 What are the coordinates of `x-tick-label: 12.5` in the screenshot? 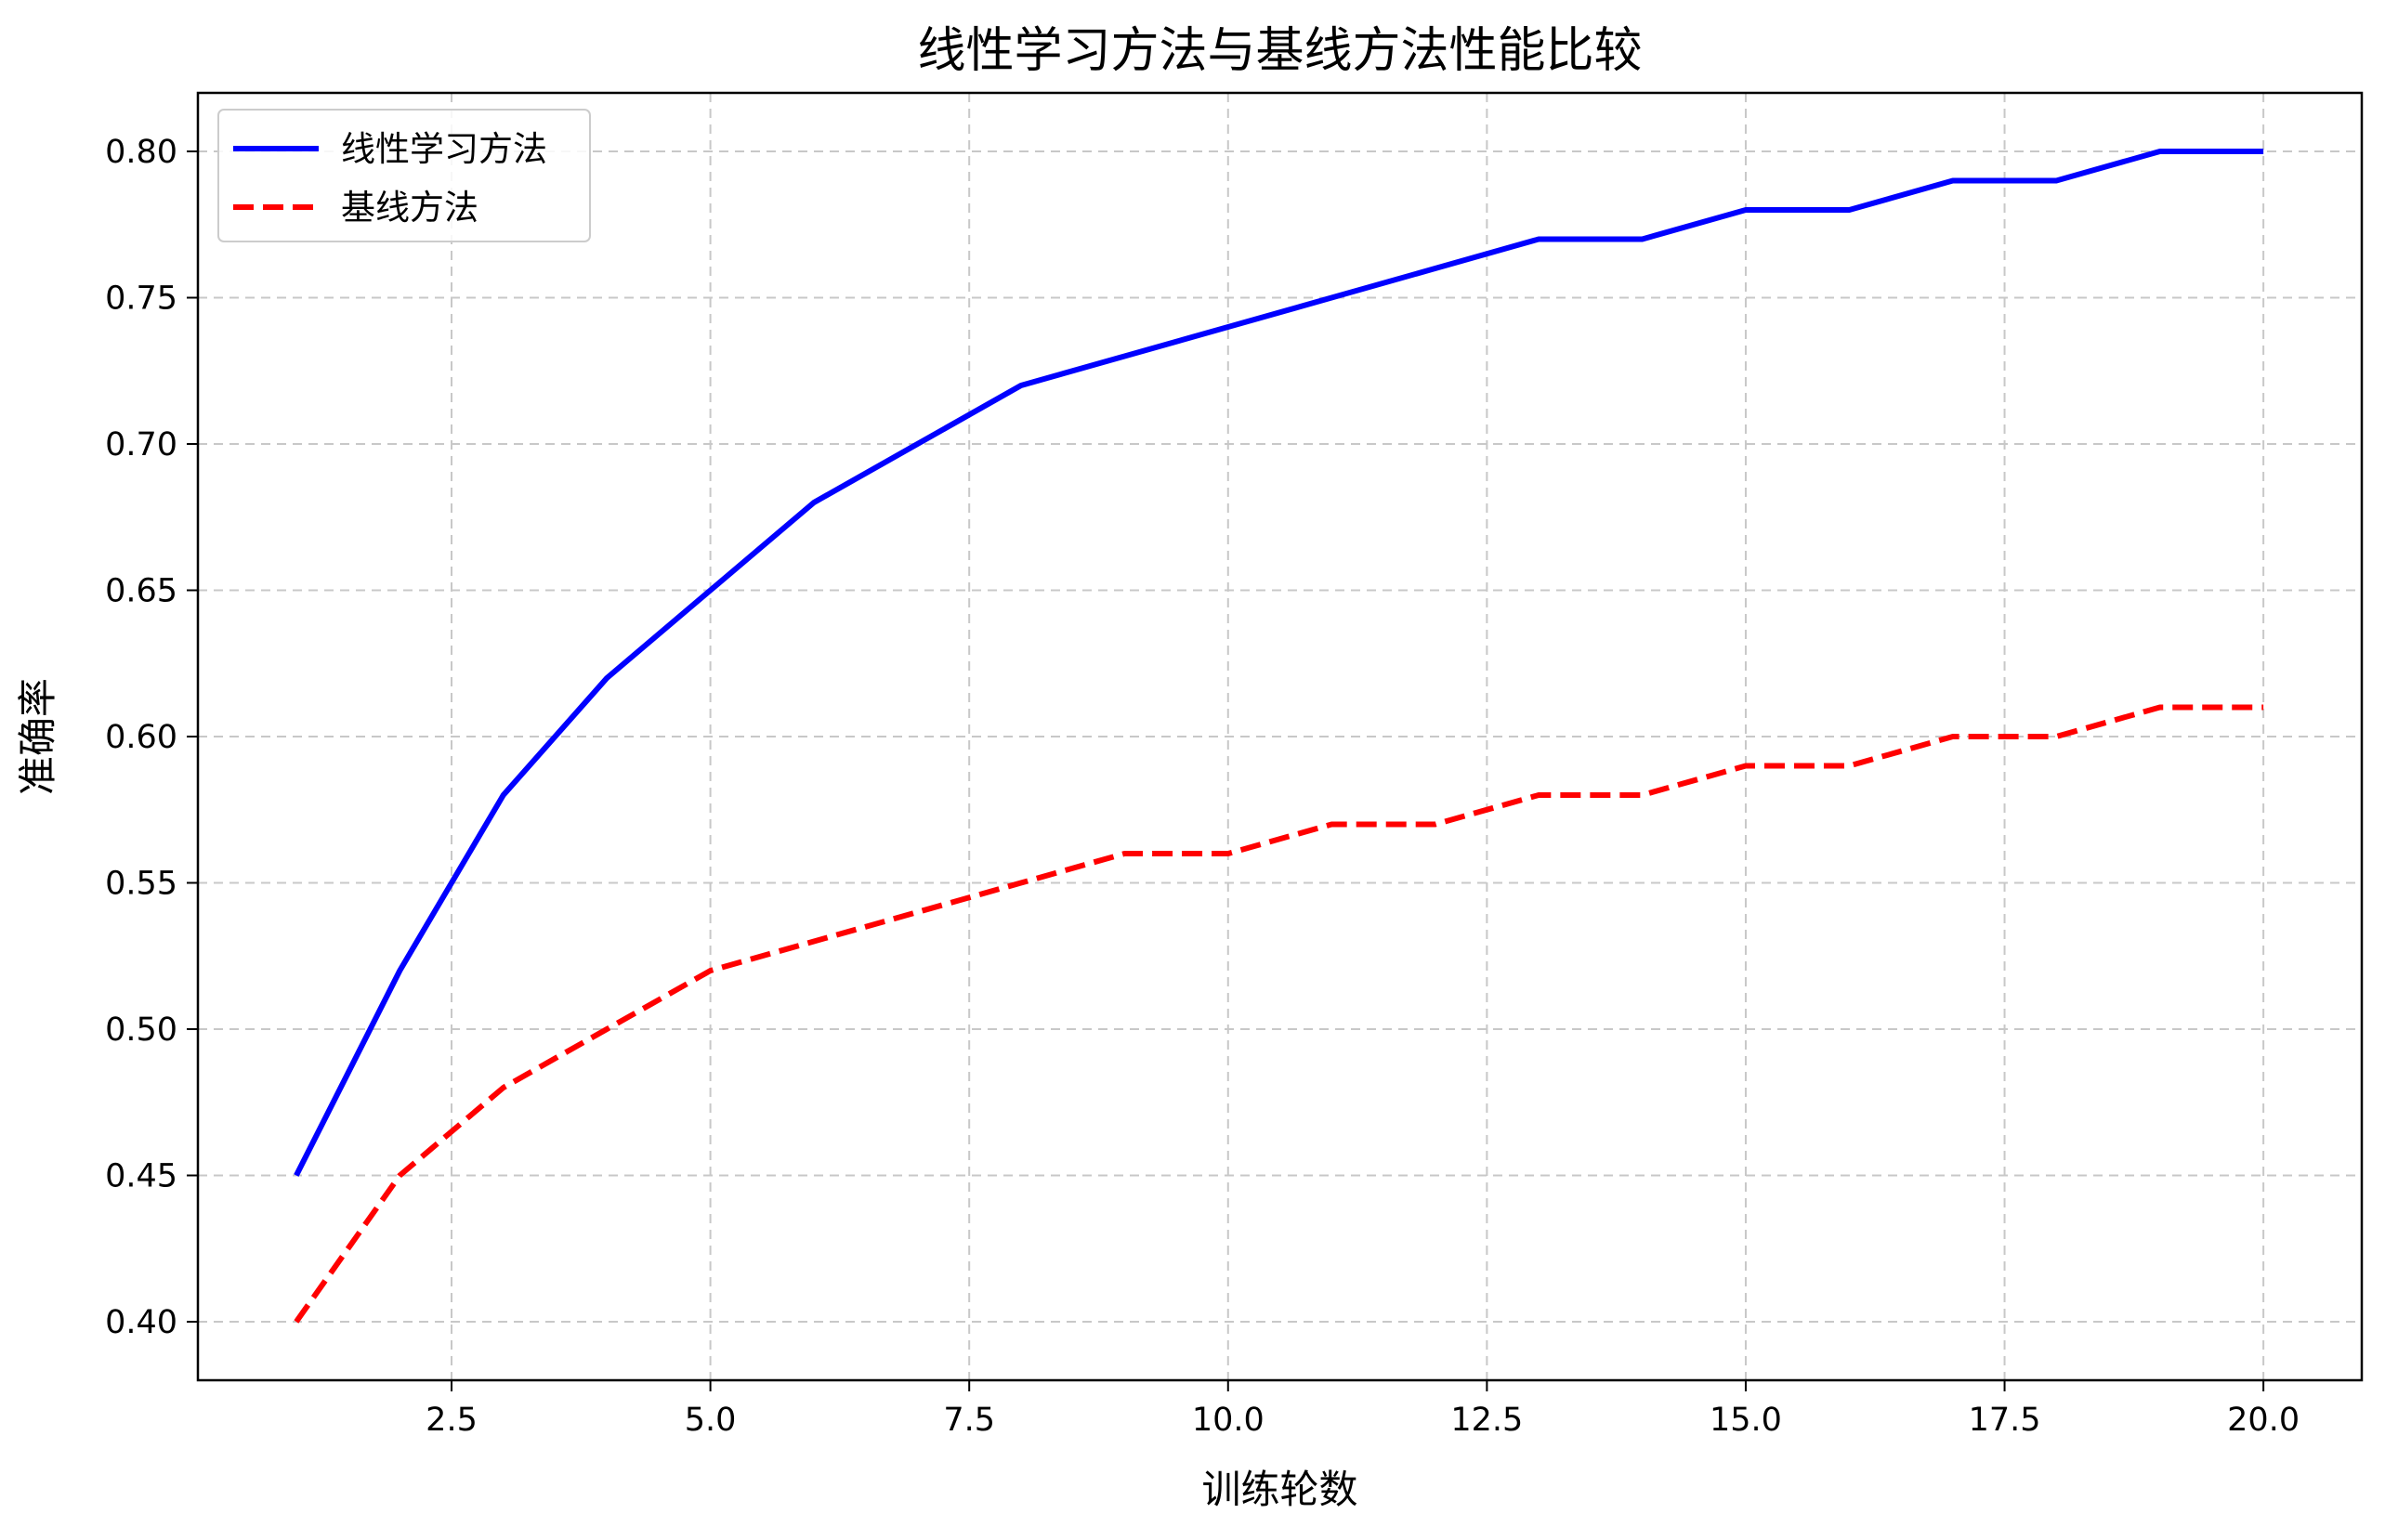 It's located at (1486, 1420).